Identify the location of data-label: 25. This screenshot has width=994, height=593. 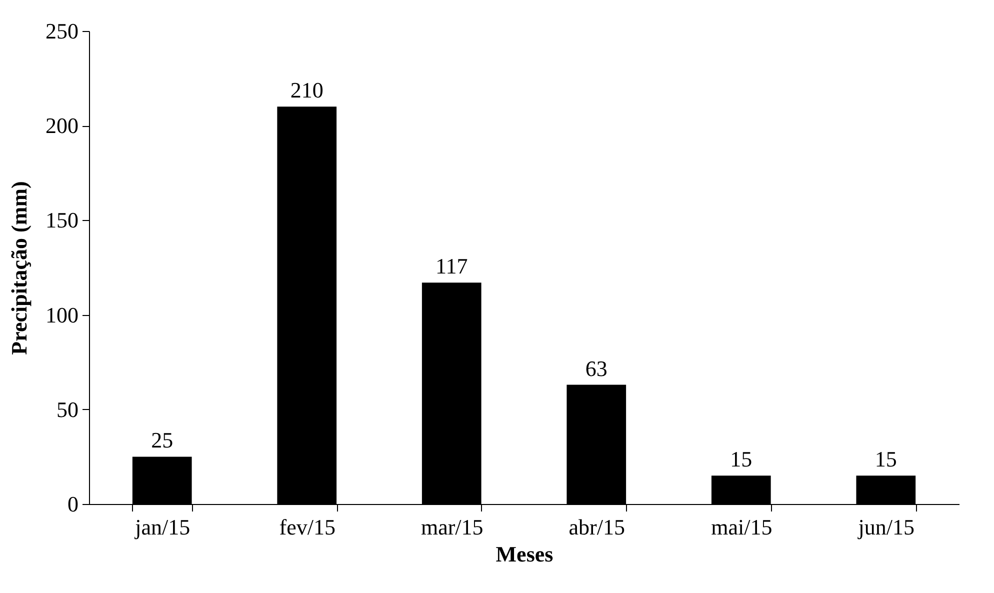
(162, 440).